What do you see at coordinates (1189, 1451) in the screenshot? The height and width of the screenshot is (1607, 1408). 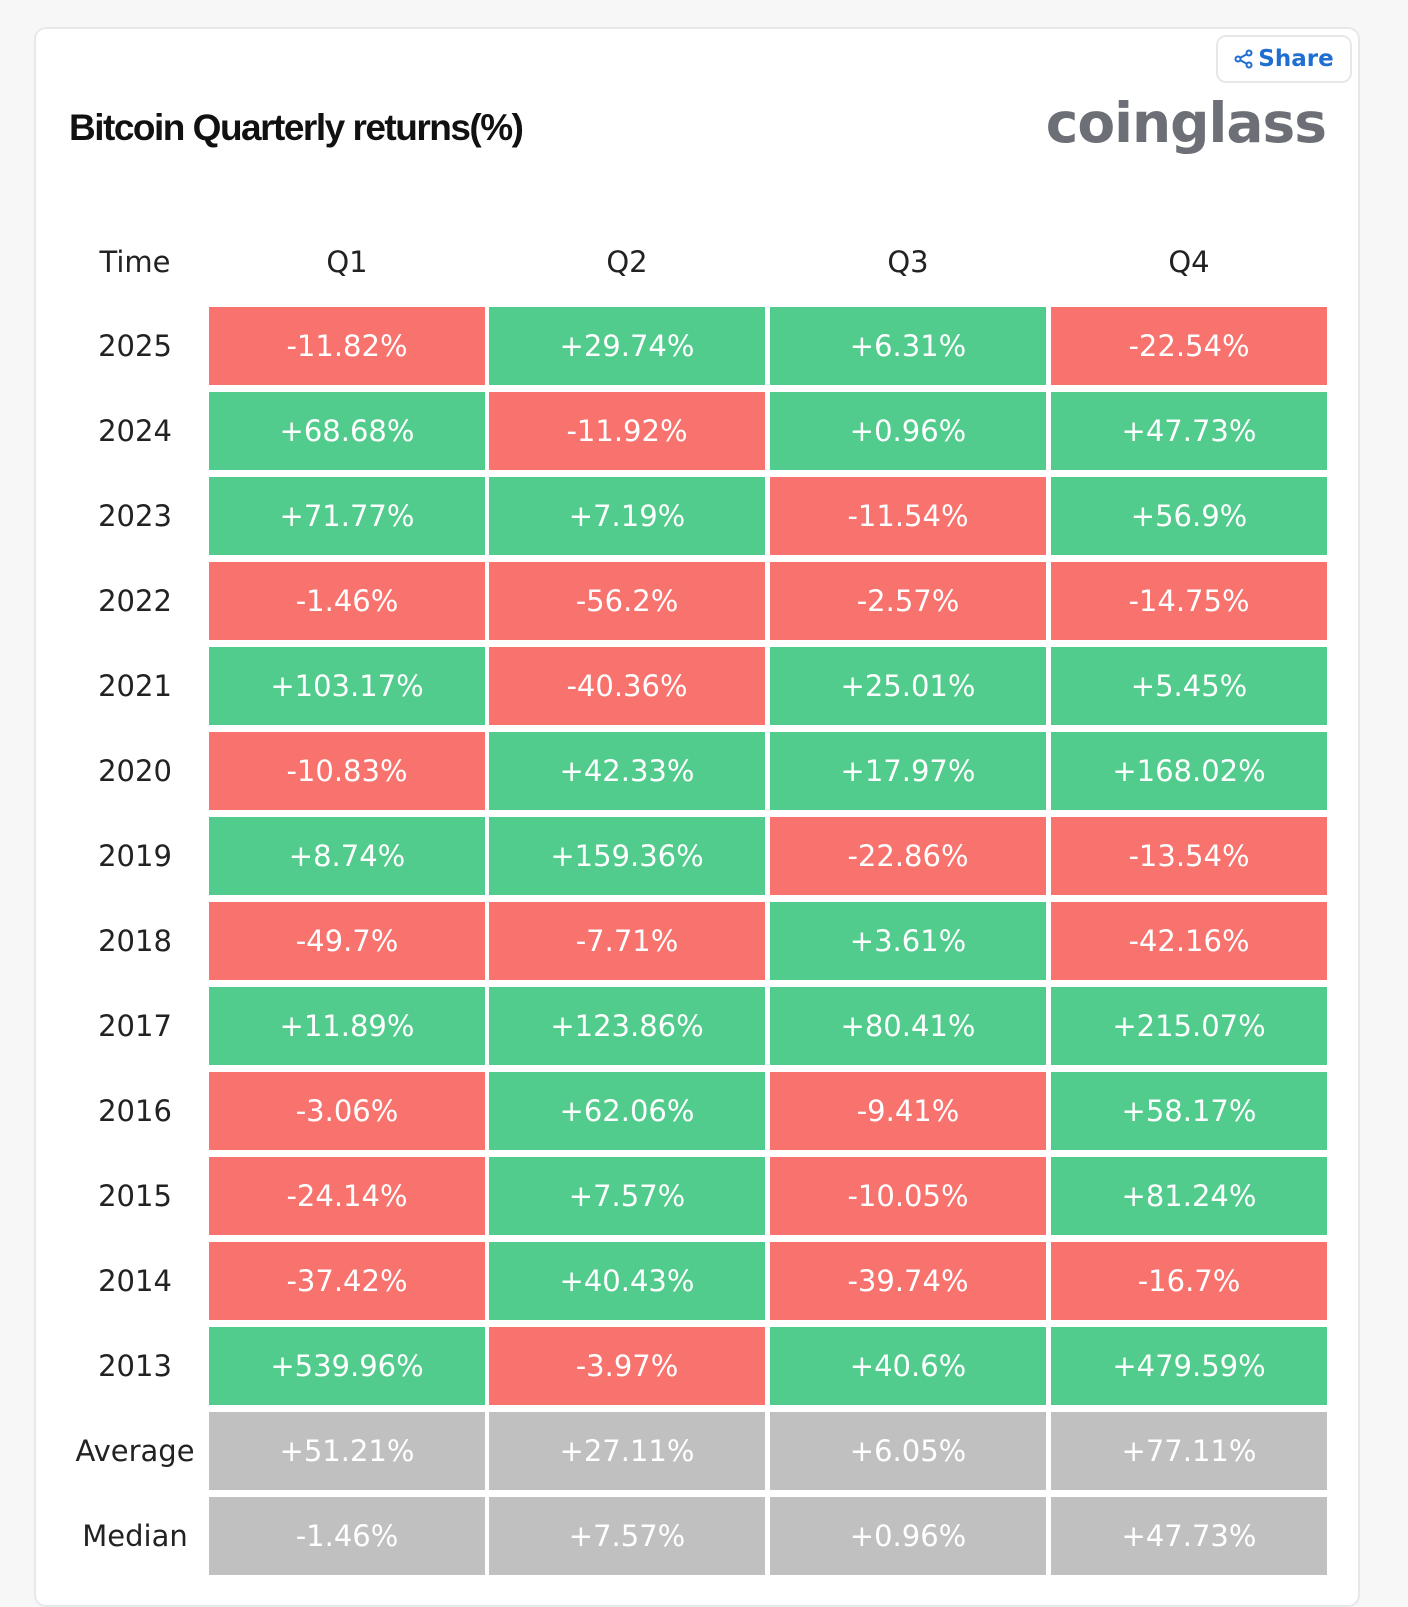 I see `table-cell: +77.11%` at bounding box center [1189, 1451].